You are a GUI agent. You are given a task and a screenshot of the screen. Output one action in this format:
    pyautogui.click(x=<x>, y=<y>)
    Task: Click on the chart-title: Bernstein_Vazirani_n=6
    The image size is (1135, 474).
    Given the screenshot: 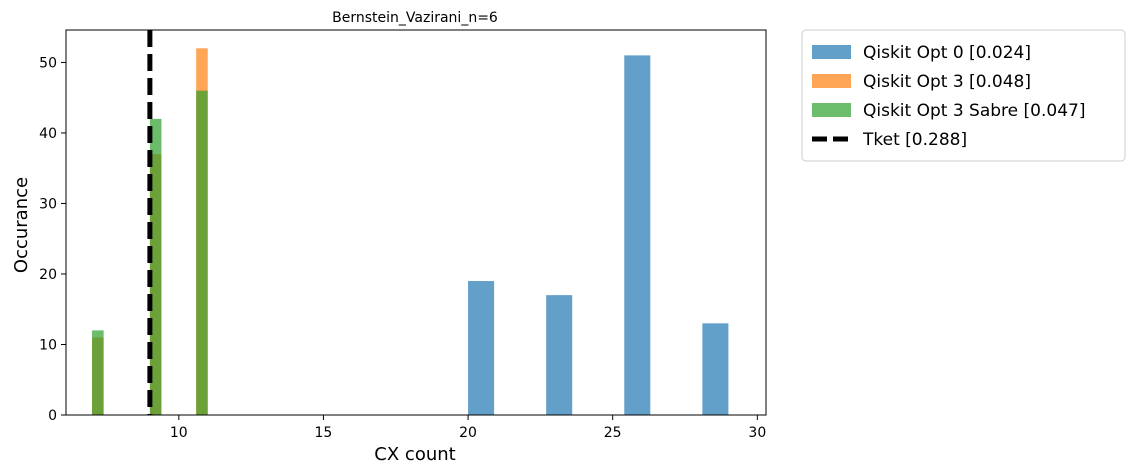 What is the action you would take?
    pyautogui.click(x=415, y=18)
    